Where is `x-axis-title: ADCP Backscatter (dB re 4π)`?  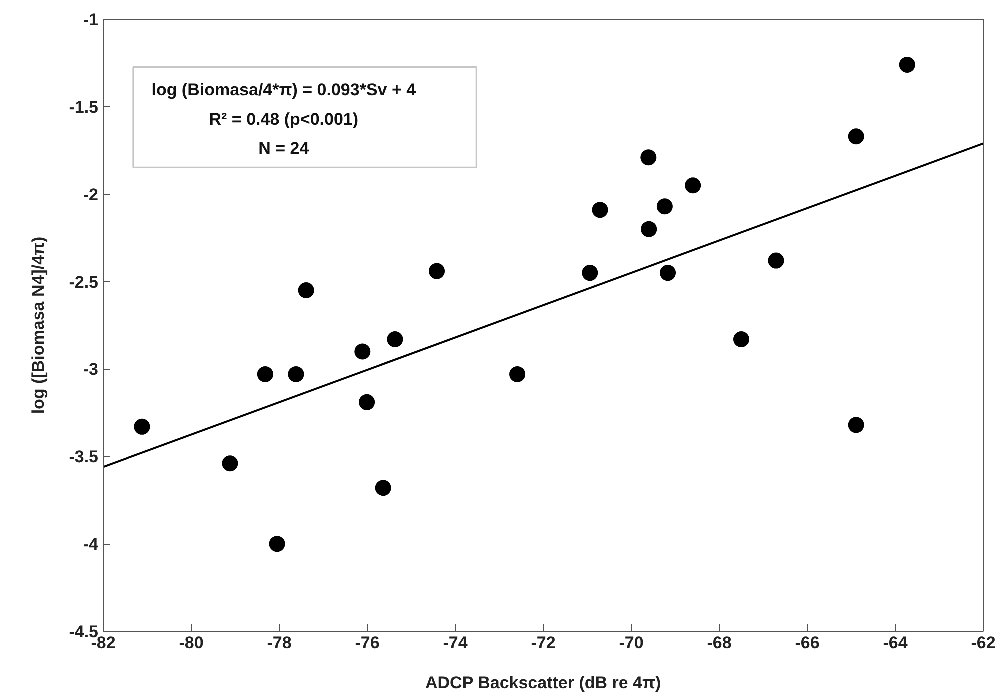 x-axis-title: ADCP Backscatter (dB re 4π) is located at coordinates (544, 683).